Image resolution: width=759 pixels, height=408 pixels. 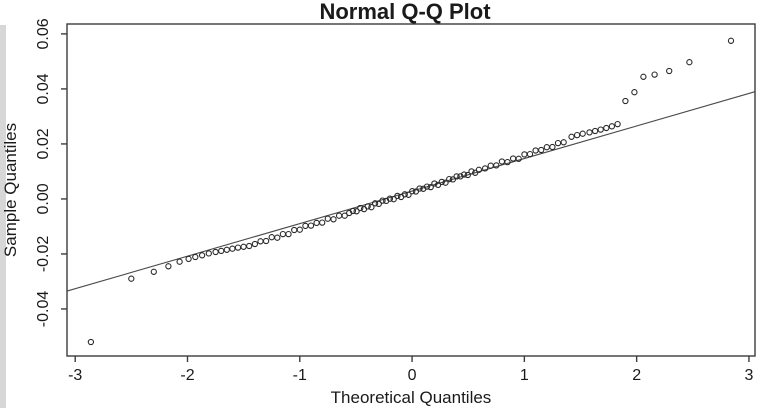 I want to click on y-tick-label: 0.00, so click(x=43, y=198).